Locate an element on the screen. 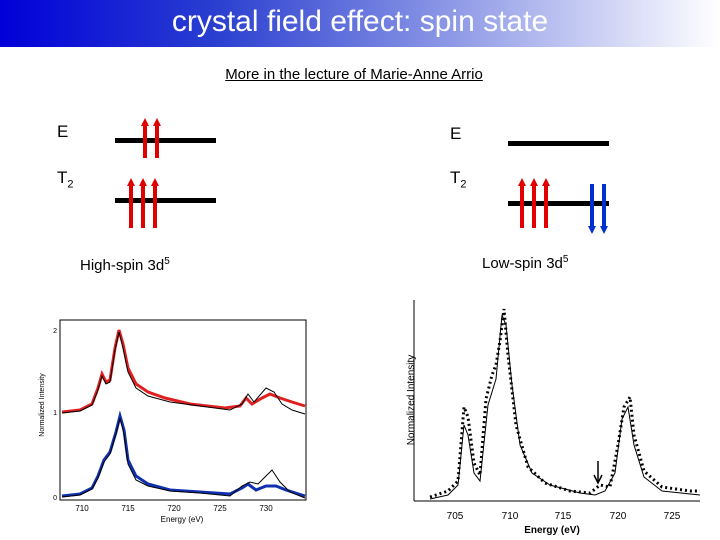  left-e-level-line is located at coordinates (165, 140).